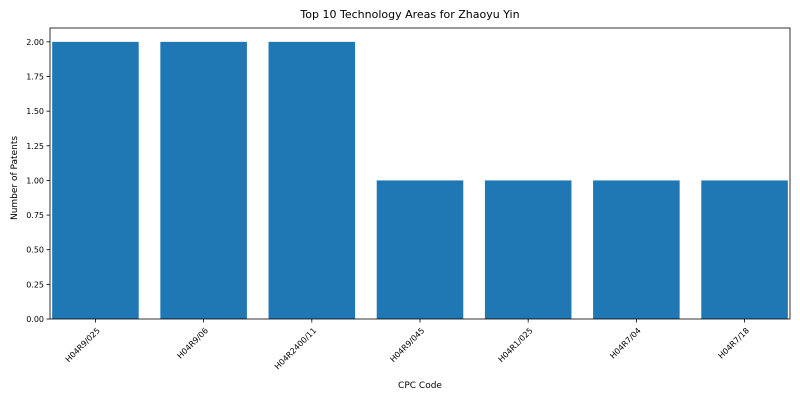  I want to click on y-tick-label: 2.00, so click(35, 42).